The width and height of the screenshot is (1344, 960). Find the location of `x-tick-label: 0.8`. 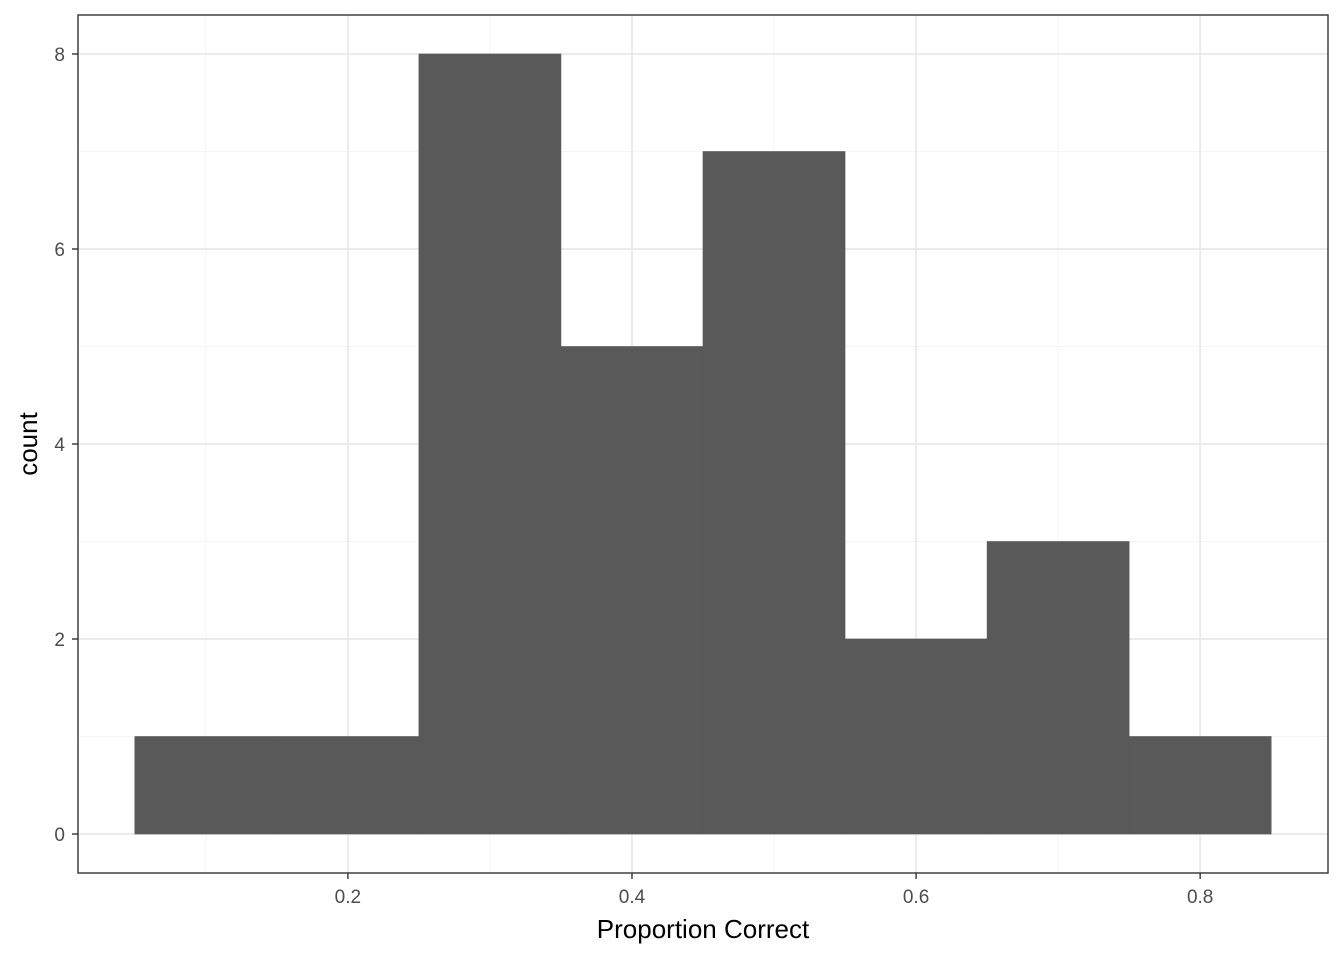

x-tick-label: 0.8 is located at coordinates (1200, 897).